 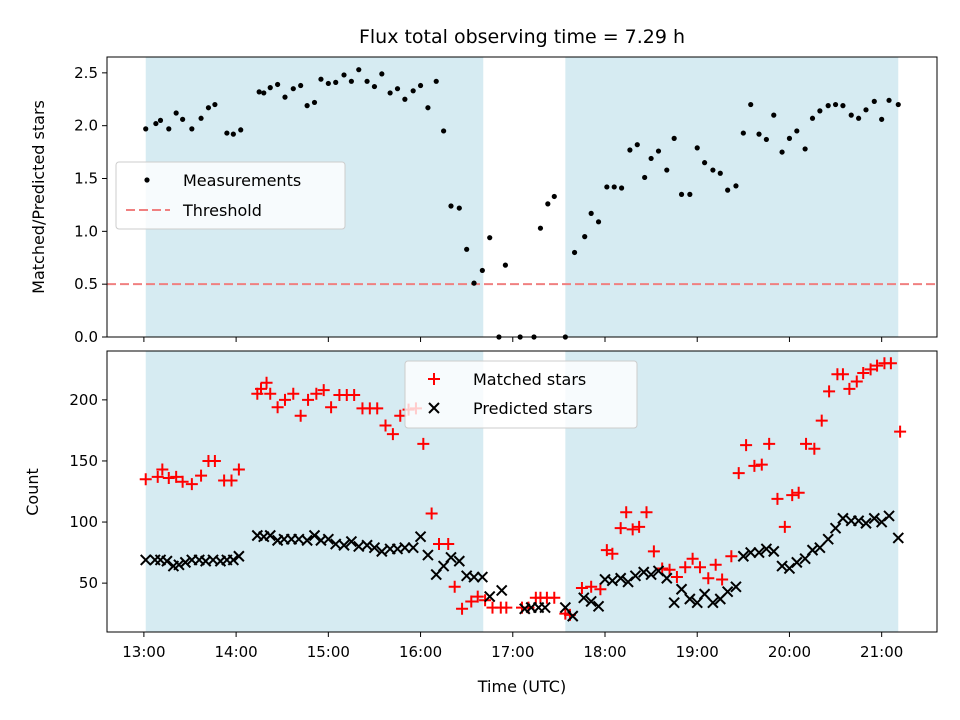 What do you see at coordinates (143, 652) in the screenshot?
I see `x-tick-label: 13:00` at bounding box center [143, 652].